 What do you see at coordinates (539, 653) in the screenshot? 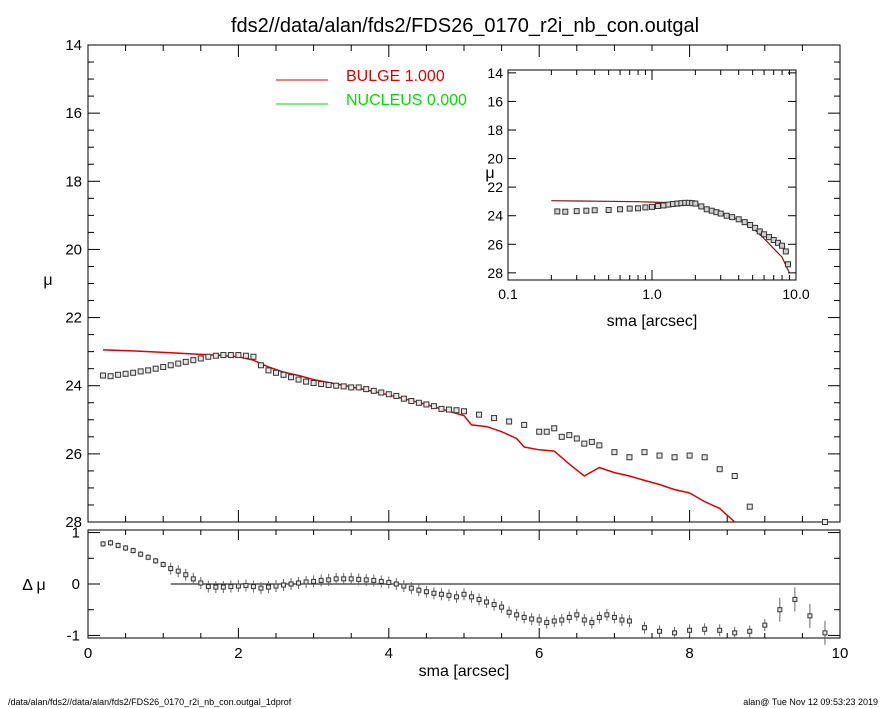
I see `x-tick-label-3: 6` at bounding box center [539, 653].